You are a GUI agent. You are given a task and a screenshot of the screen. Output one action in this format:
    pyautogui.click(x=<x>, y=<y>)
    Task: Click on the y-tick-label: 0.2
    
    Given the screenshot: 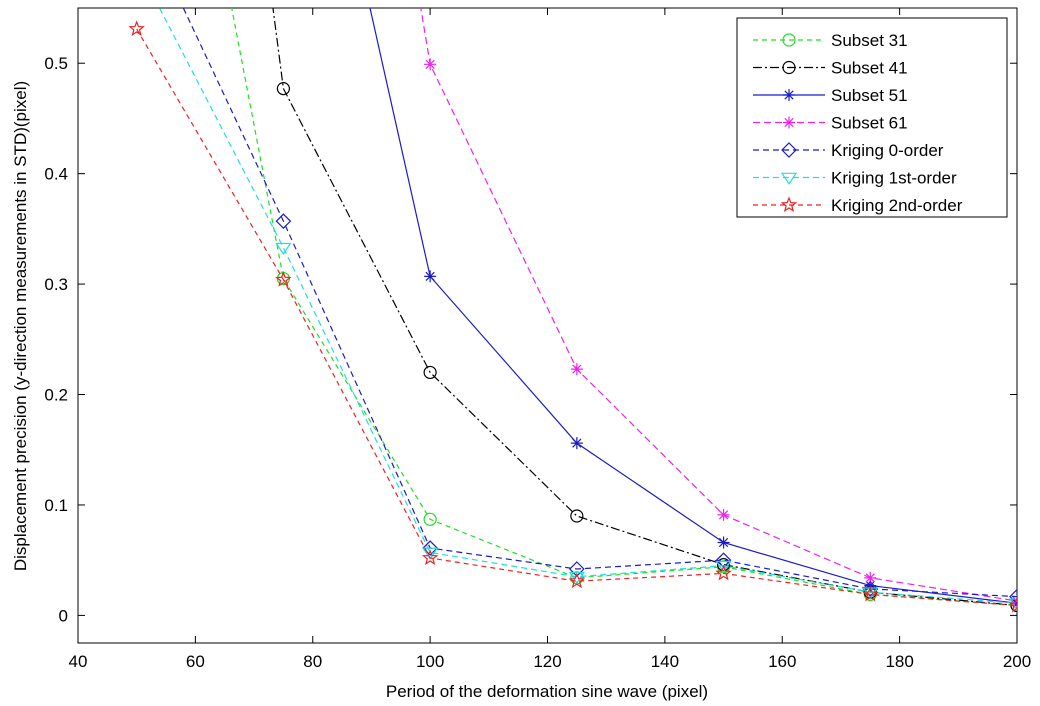 What is the action you would take?
    pyautogui.click(x=56, y=395)
    